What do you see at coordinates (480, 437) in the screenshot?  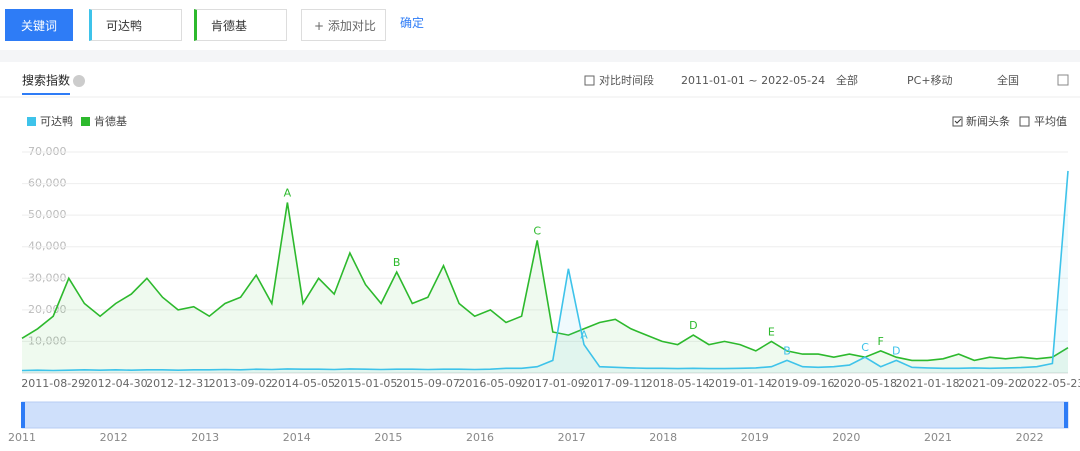 I see `year-label: 2016` at bounding box center [480, 437].